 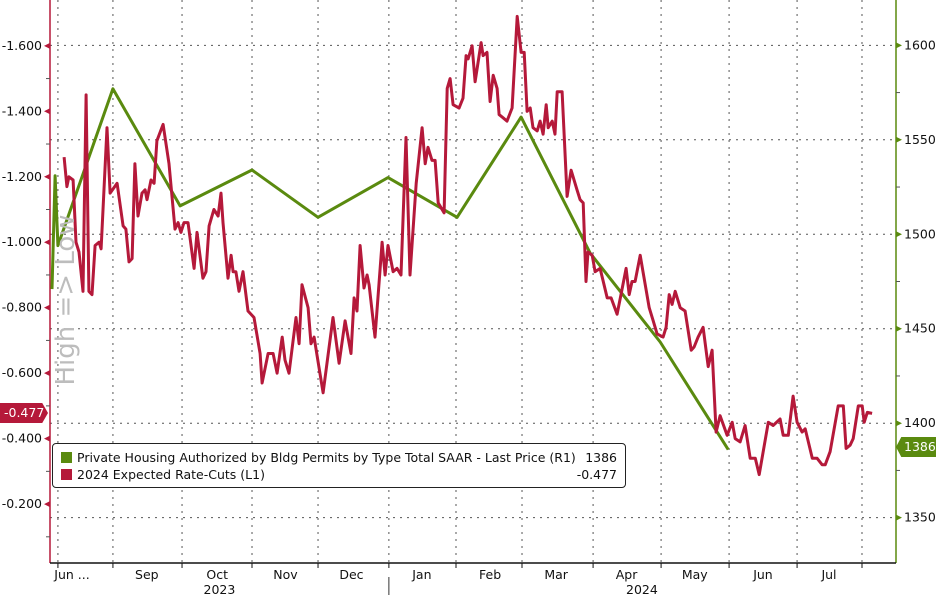 What do you see at coordinates (24, 413) in the screenshot?
I see `last-value-tag-rate-cuts: -0.477` at bounding box center [24, 413].